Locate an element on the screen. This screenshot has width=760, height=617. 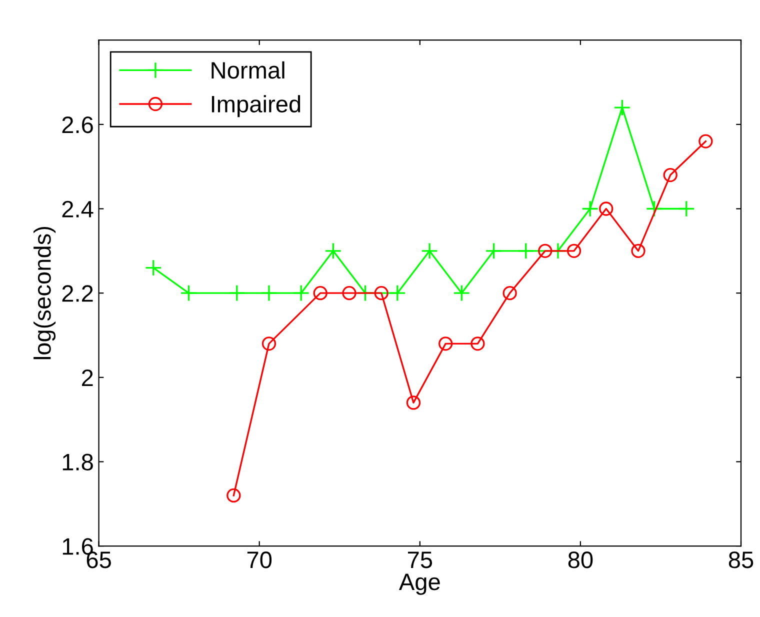
y-axis-title: log(seconds) is located at coordinates (45, 293).